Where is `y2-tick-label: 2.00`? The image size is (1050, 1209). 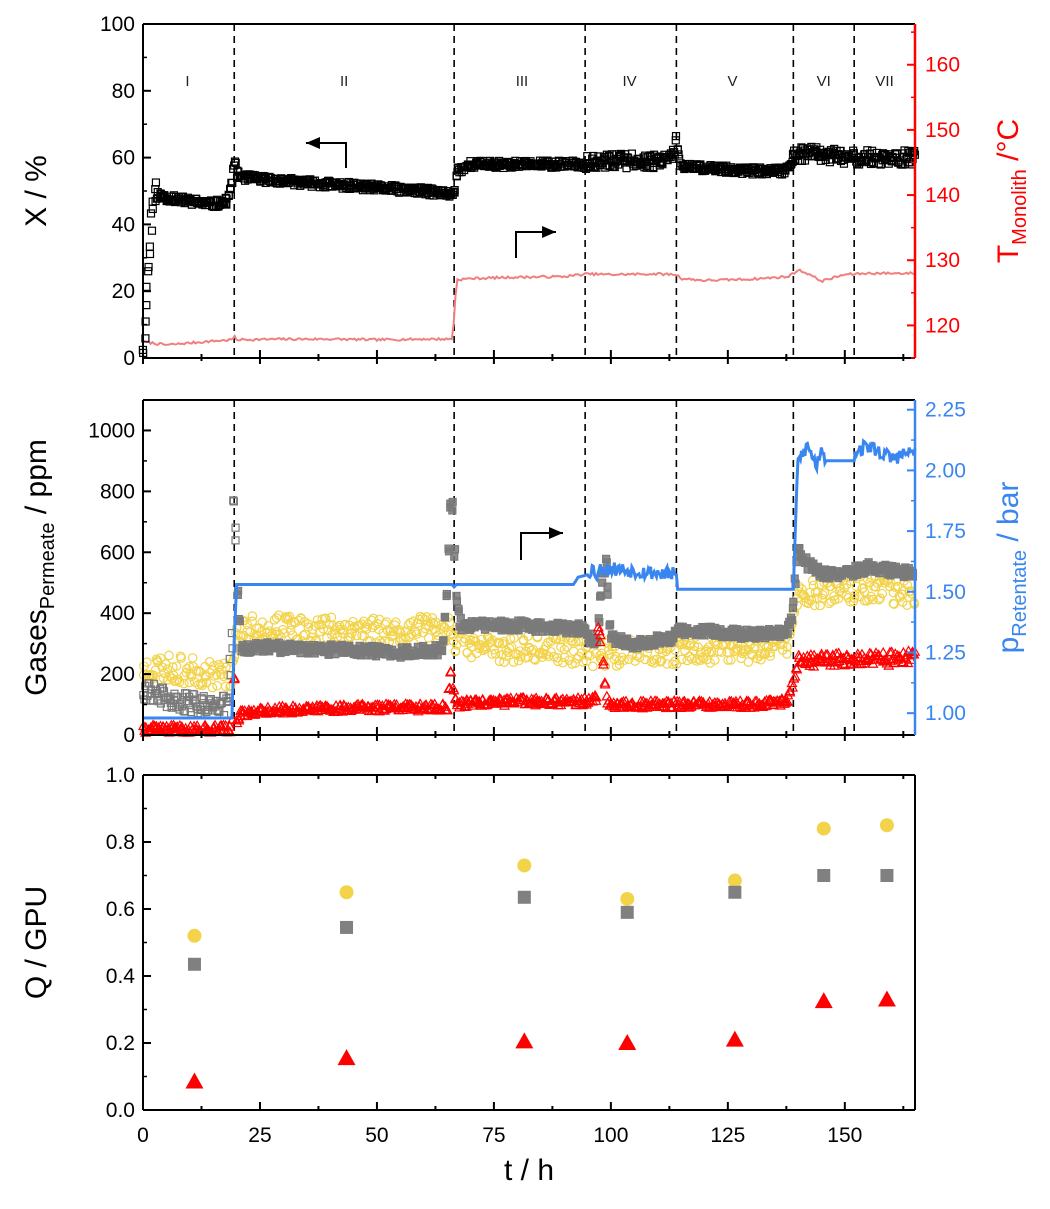
y2-tick-label: 2.00 is located at coordinates (945, 470).